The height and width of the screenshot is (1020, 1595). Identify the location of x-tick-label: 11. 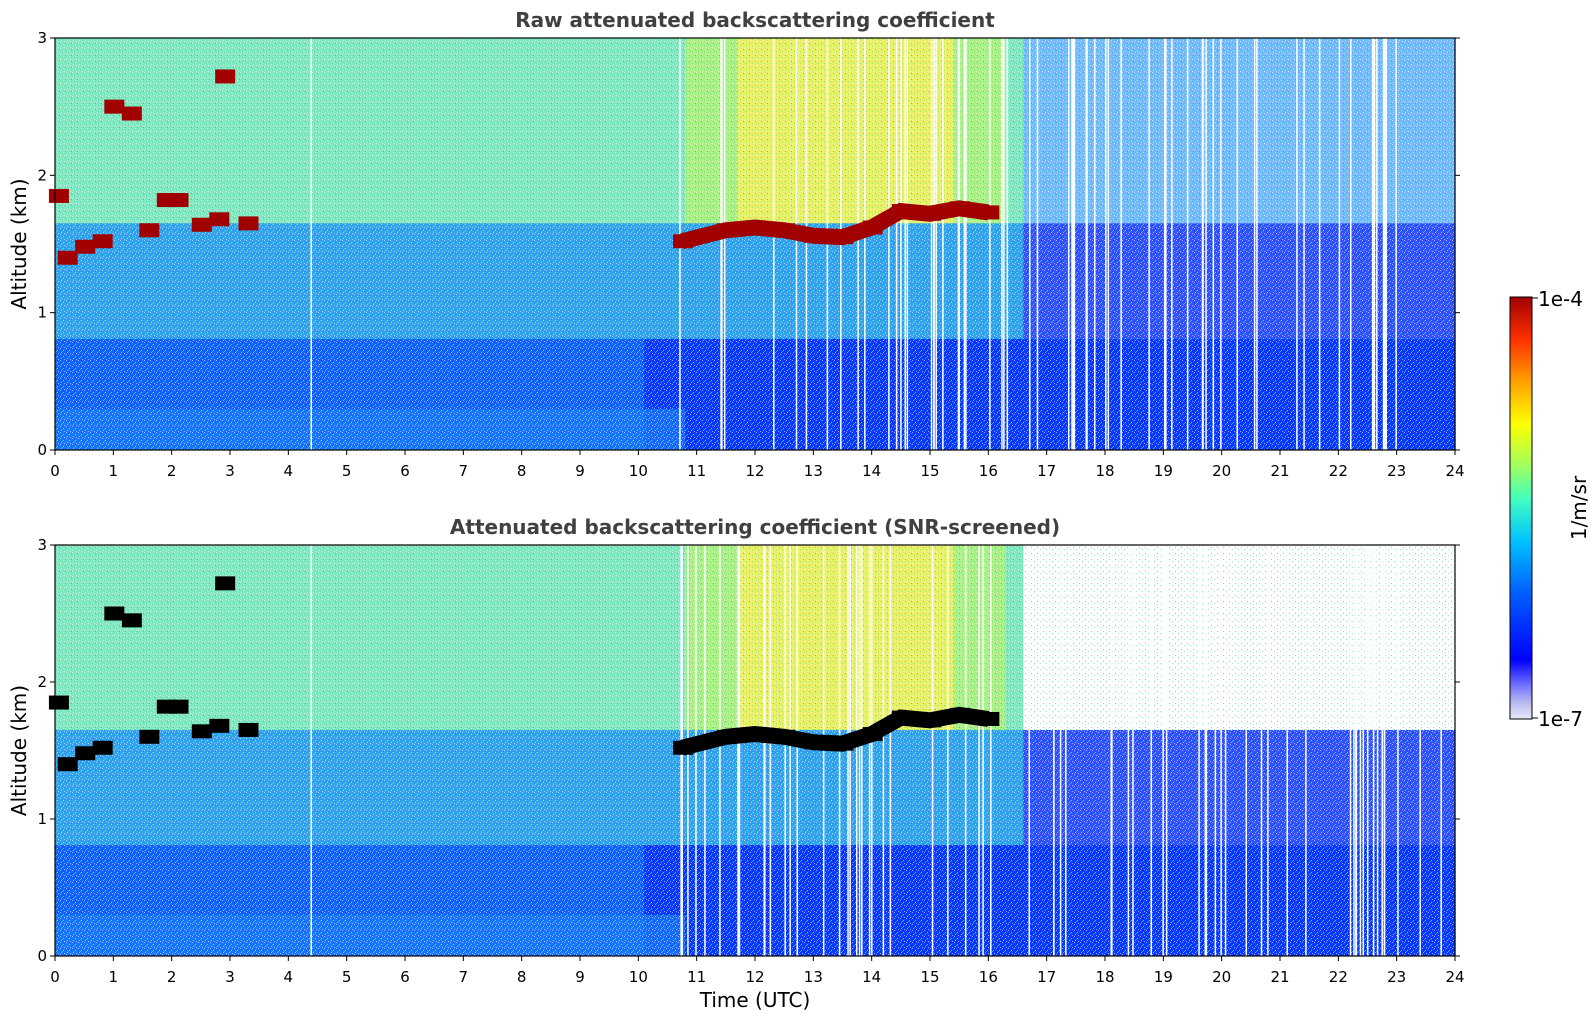
(696, 977).